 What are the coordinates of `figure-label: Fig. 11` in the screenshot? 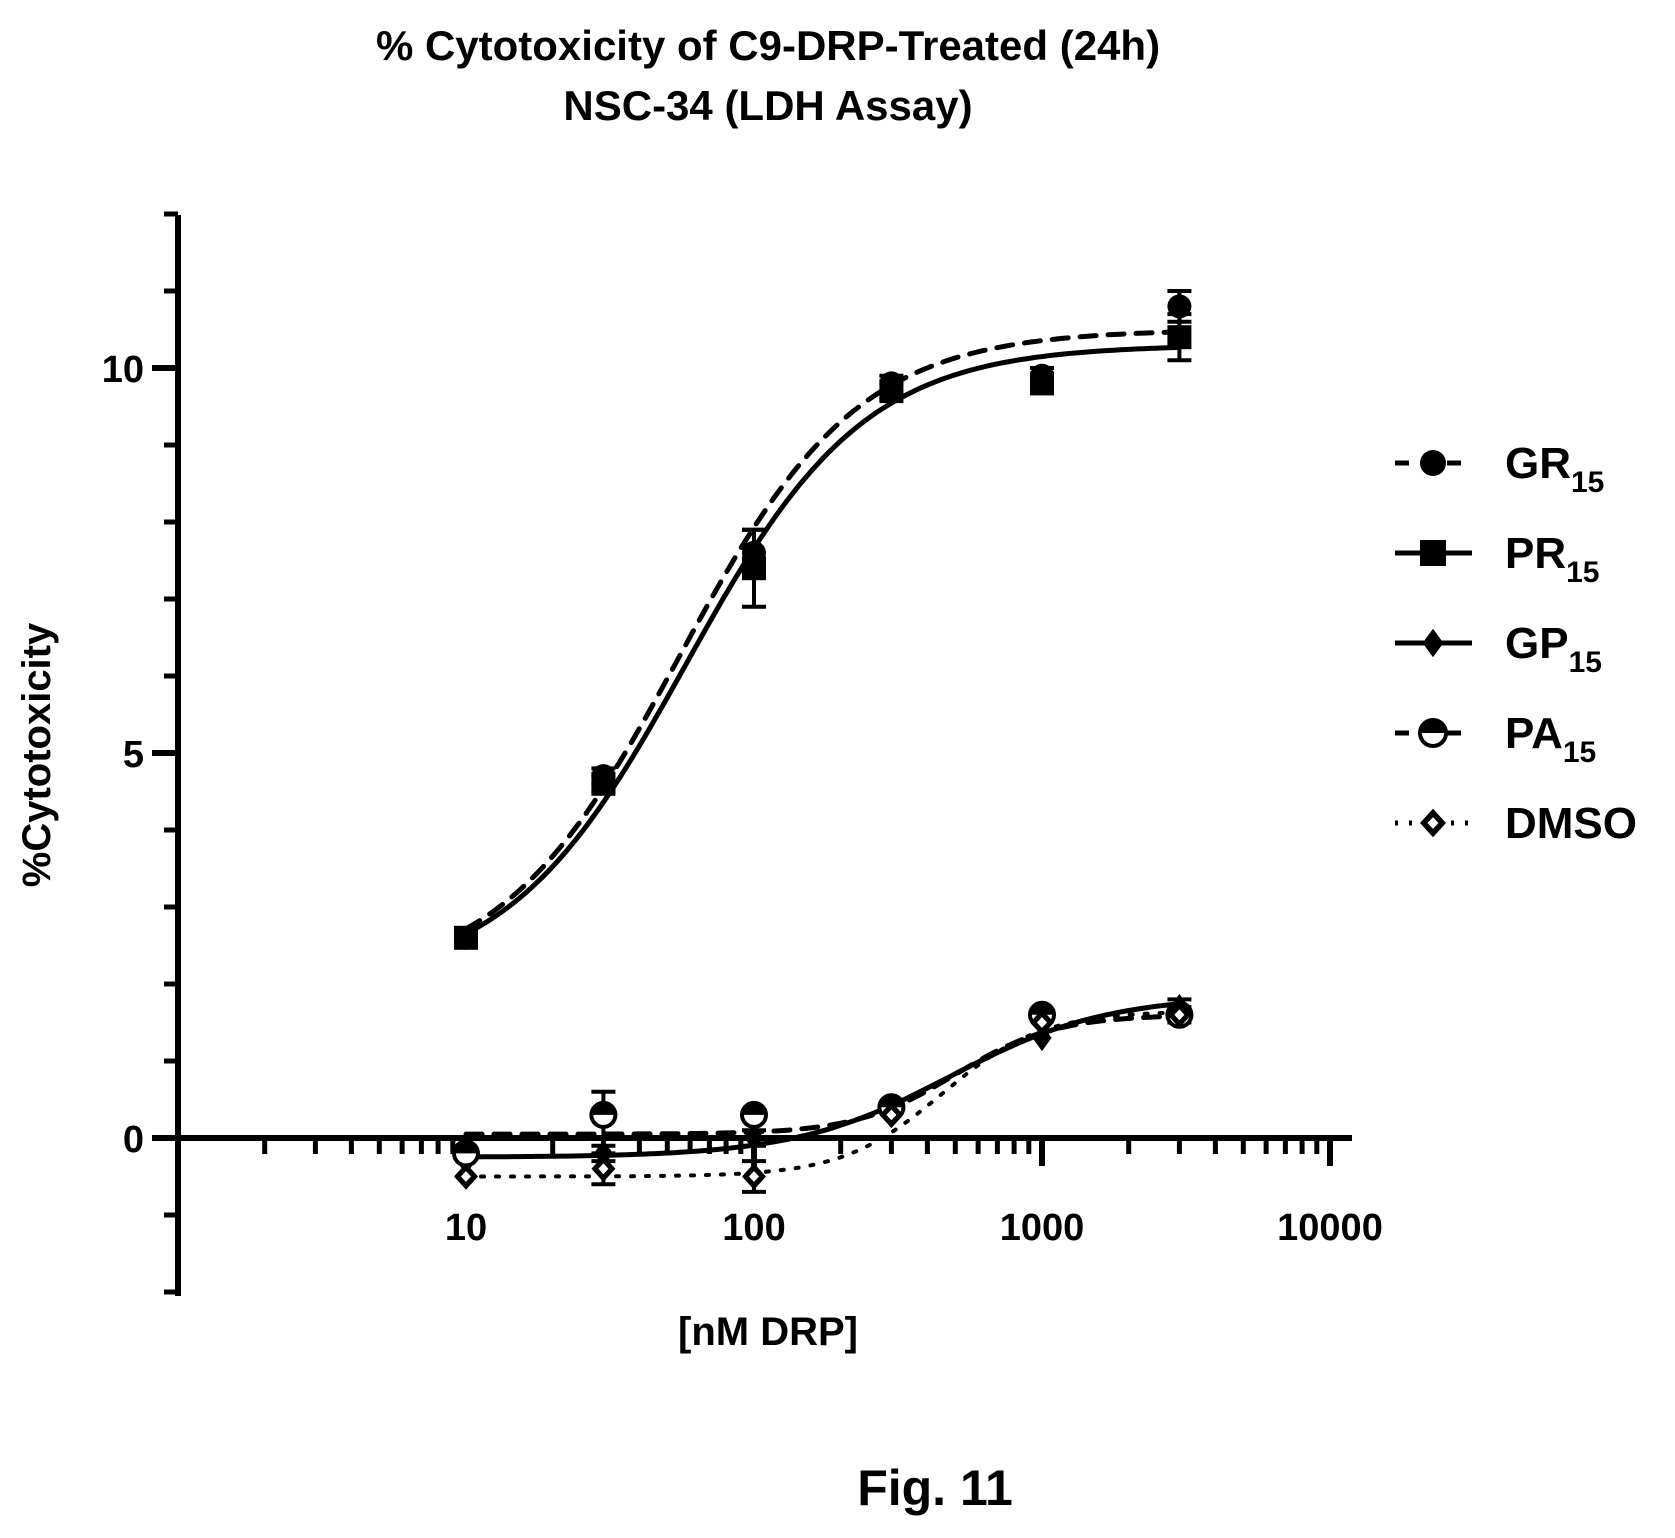 It's located at (935, 1488).